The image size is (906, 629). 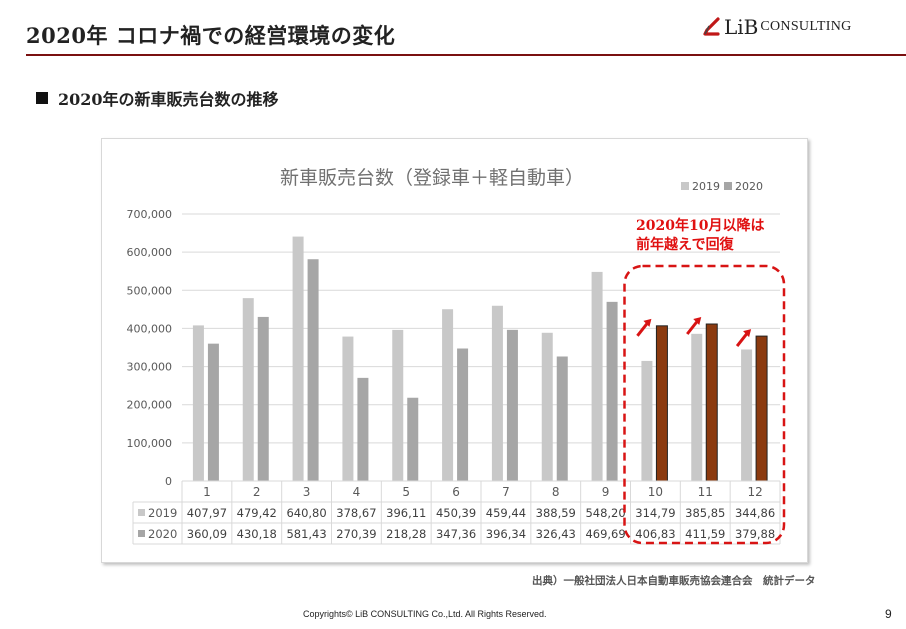 I want to click on table-cell-2019: 407,97, so click(x=207, y=513).